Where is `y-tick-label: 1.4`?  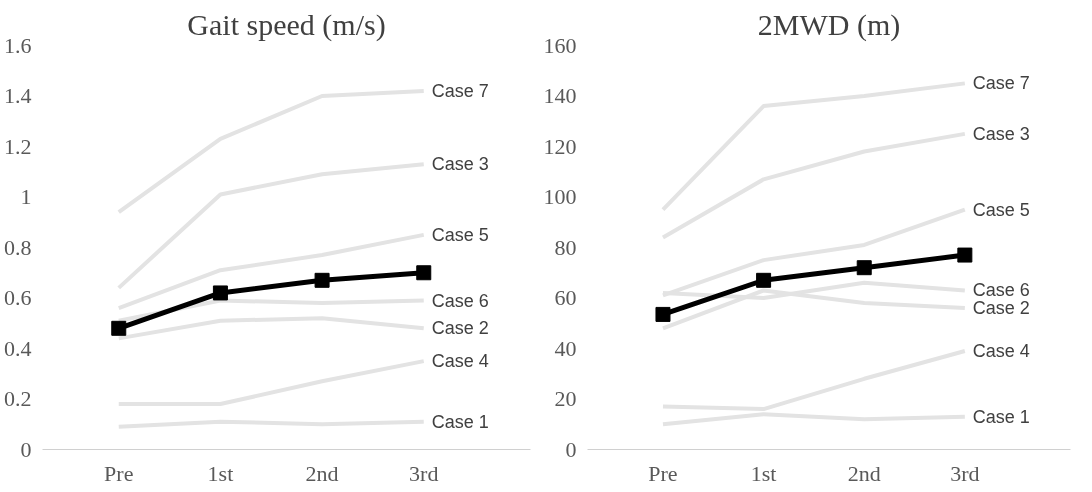 y-tick-label: 1.4 is located at coordinates (18, 95).